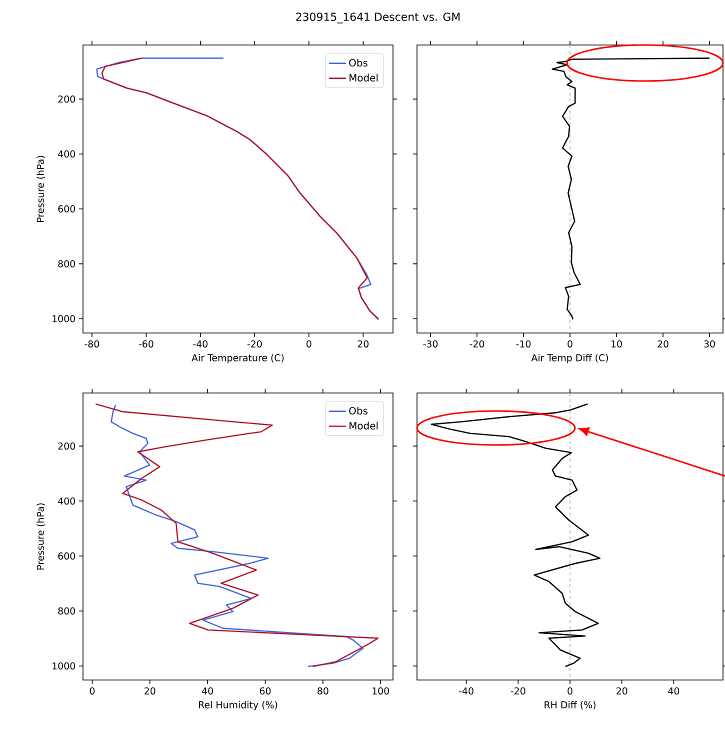  I want to click on x-tick-label: 30, so click(709, 344).